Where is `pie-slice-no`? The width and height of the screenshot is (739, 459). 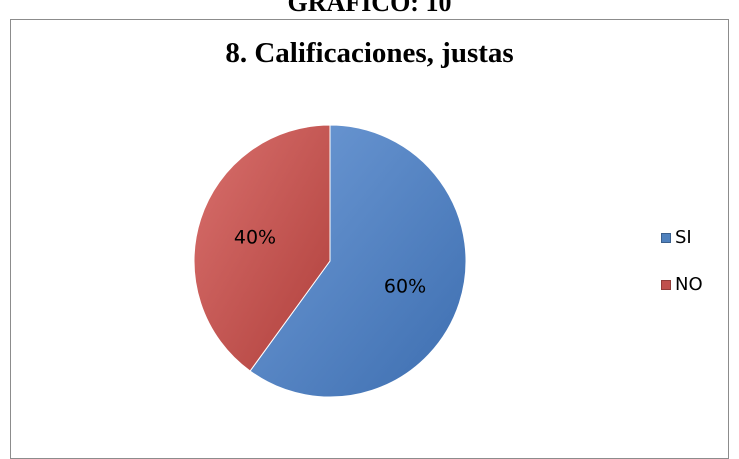
pie-slice-no is located at coordinates (262, 248).